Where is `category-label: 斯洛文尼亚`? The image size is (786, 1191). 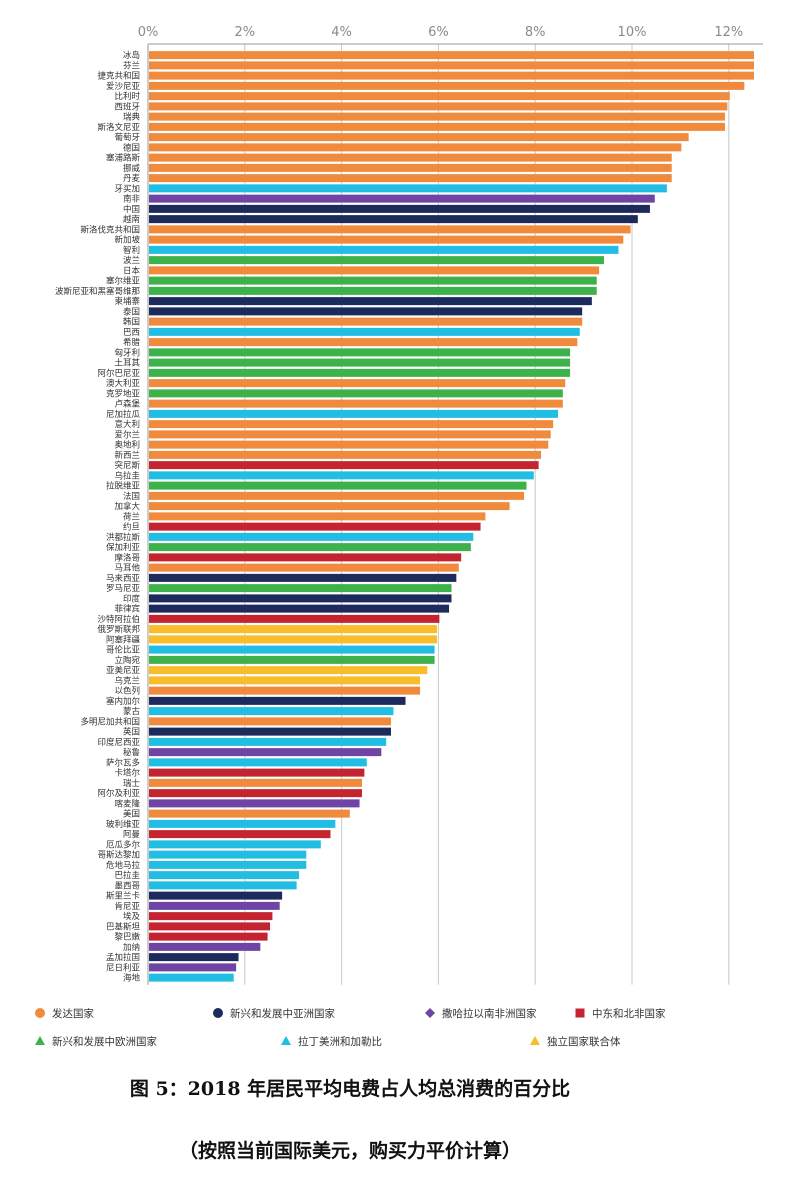 category-label: 斯洛文尼亚 is located at coordinates (118, 127).